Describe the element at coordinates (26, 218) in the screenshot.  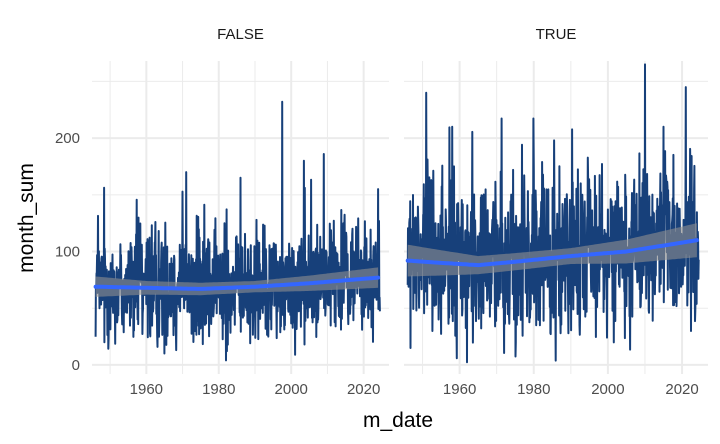
I see `y-axis-title: month_sum` at that location.